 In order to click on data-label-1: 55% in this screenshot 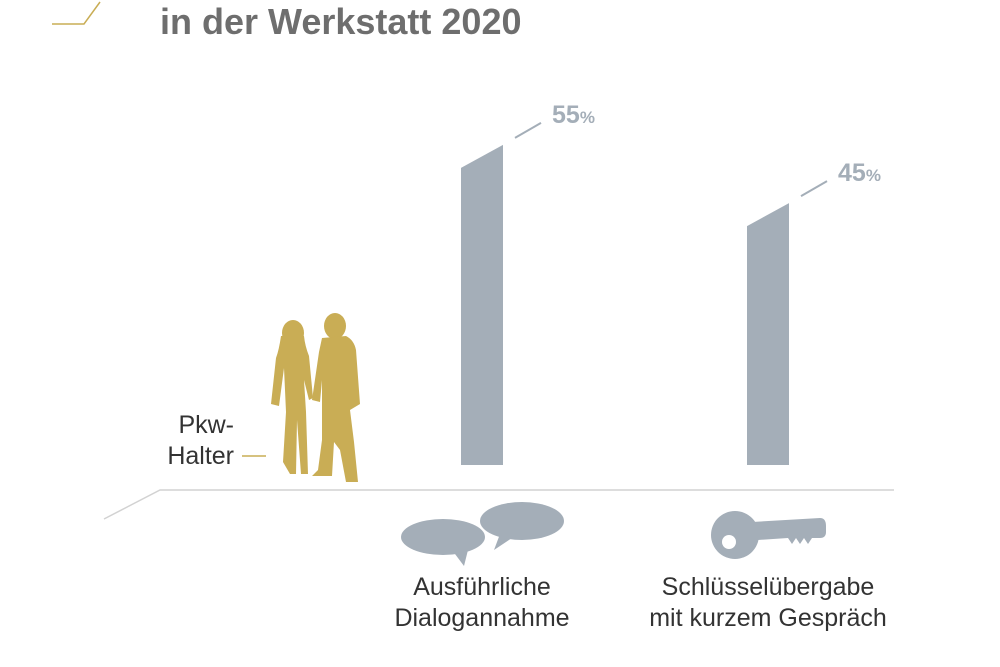, I will do `click(573, 115)`.